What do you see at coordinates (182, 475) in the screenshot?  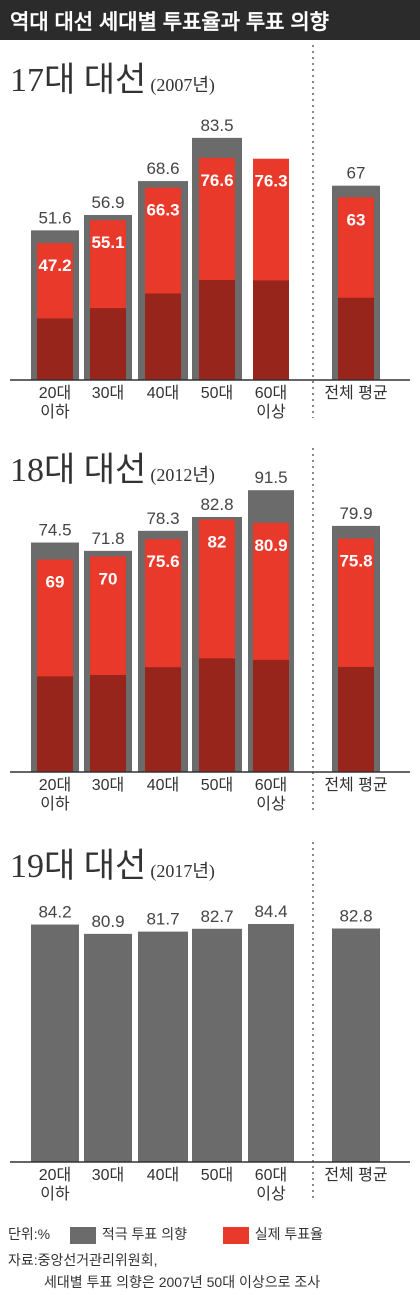 I see `panel-title-year: (2012년)` at bounding box center [182, 475].